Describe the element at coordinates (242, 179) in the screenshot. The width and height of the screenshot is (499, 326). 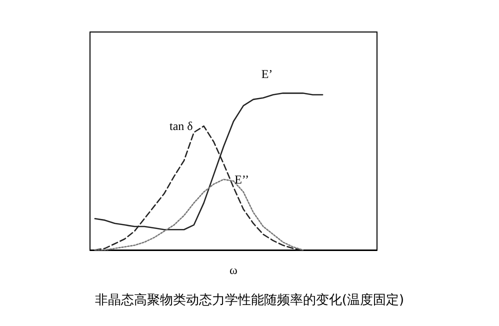
I see `series-label: E’’` at that location.